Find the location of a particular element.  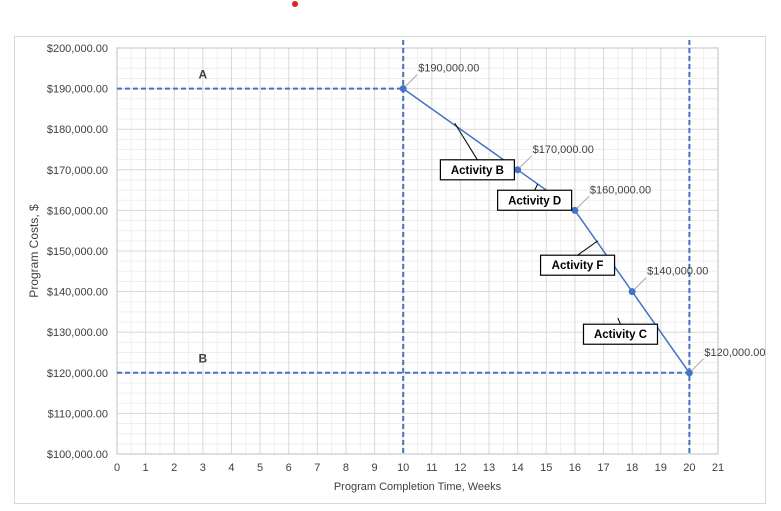

callout-label: Activity C is located at coordinates (620, 335).